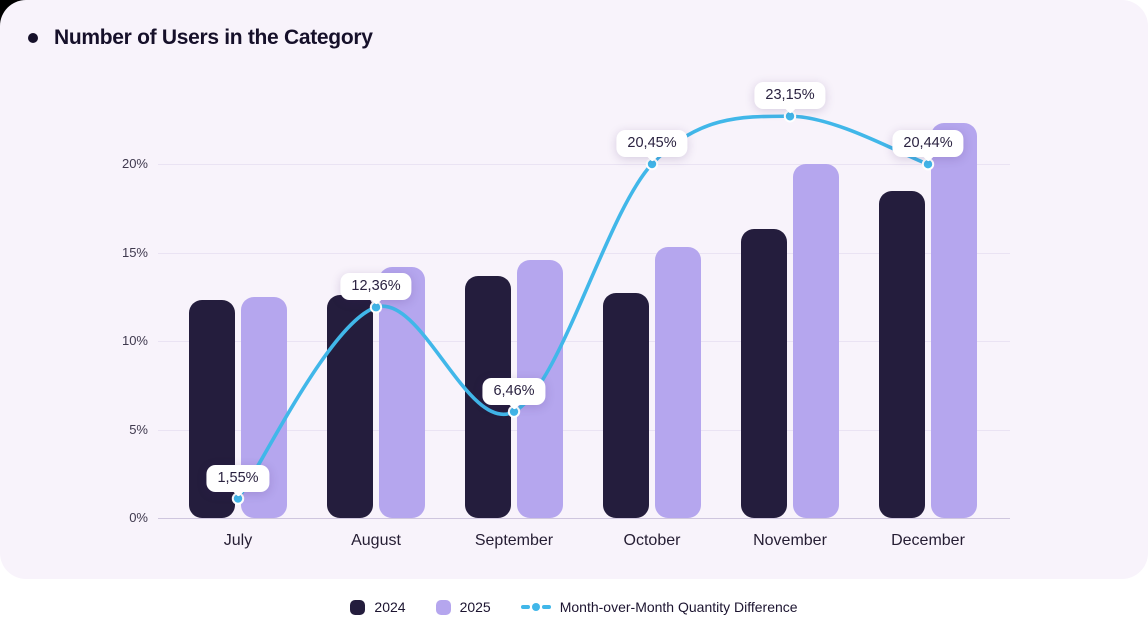 This screenshot has height=623, width=1148. I want to click on x-axis-label-october: October, so click(652, 540).